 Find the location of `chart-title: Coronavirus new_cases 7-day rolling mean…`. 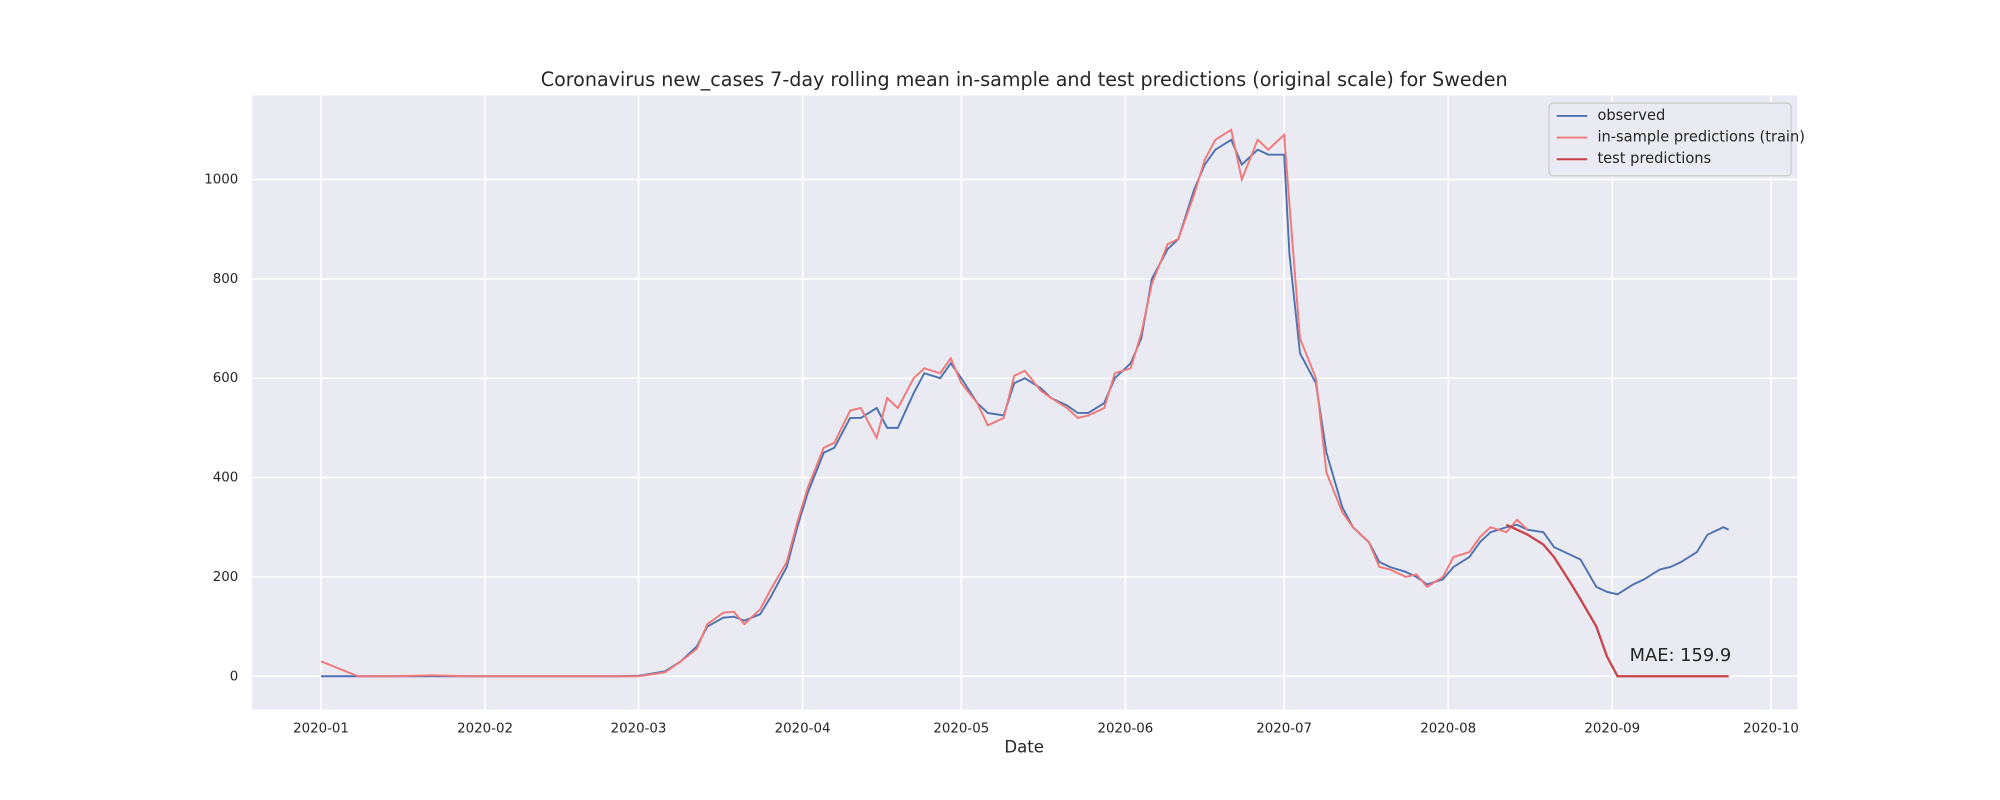

chart-title: Coronavirus new_cases 7-day rolling mean… is located at coordinates (1024, 79).